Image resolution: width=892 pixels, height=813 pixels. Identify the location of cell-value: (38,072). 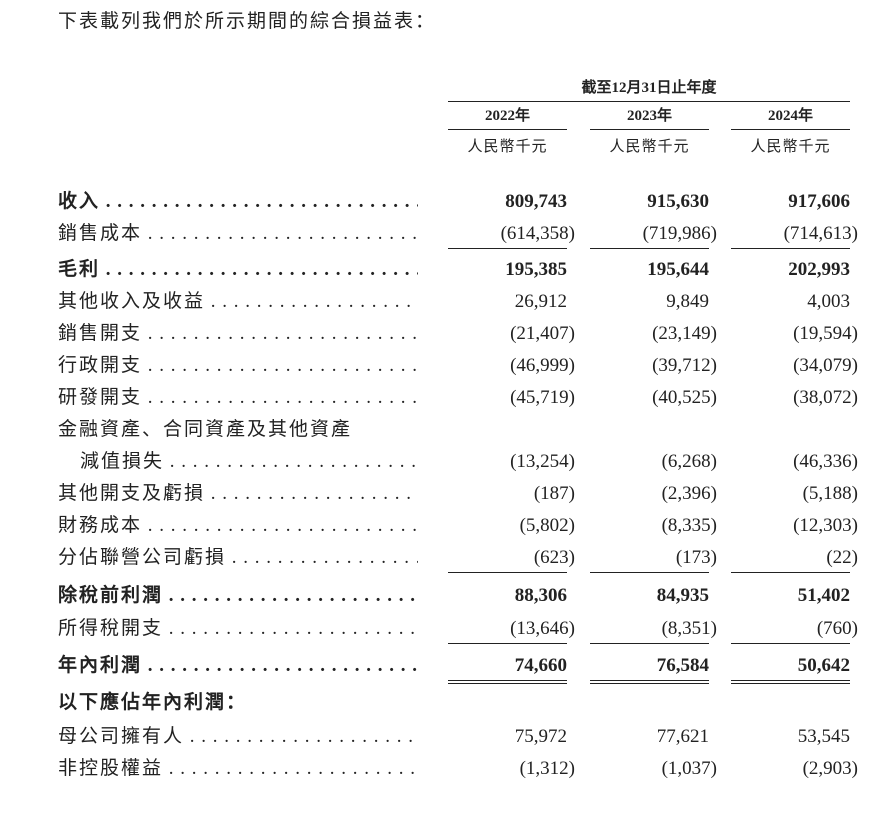
(825, 397).